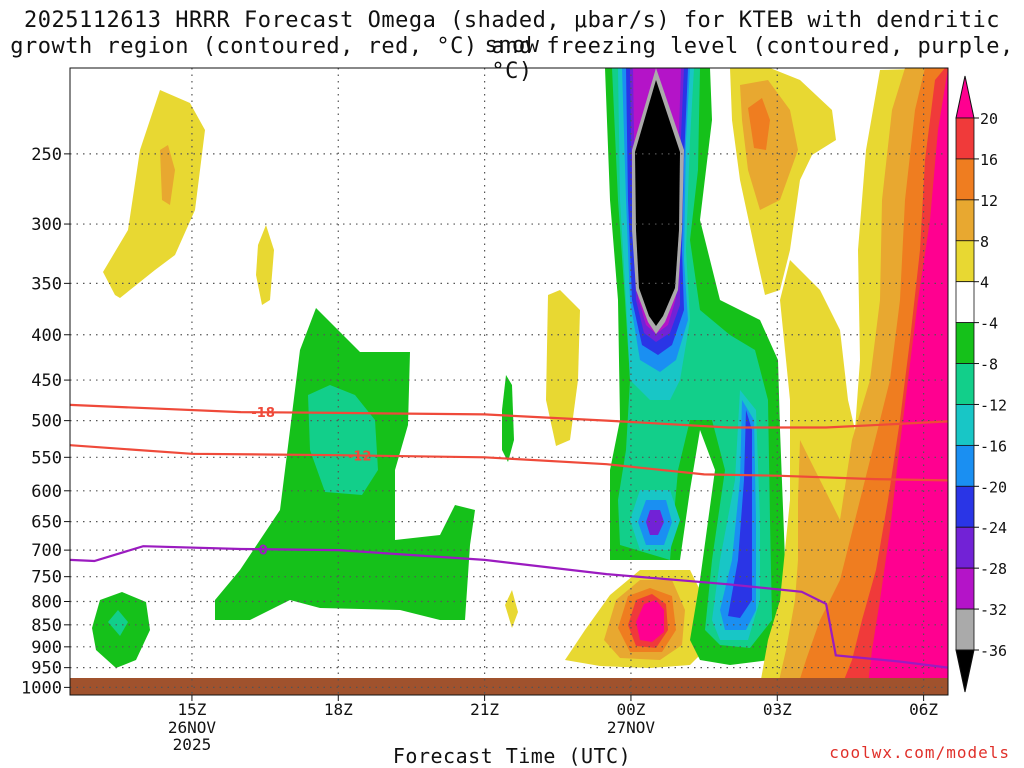  What do you see at coordinates (46, 551) in the screenshot?
I see `tick-label-y-700: 700` at bounding box center [46, 551].